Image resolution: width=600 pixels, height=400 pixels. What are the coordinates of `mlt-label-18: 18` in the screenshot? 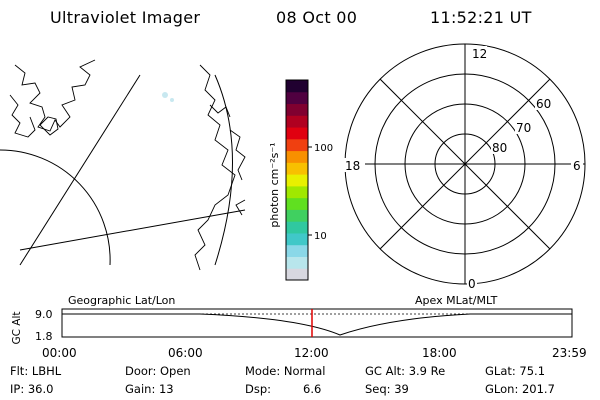 It's located at (352, 166).